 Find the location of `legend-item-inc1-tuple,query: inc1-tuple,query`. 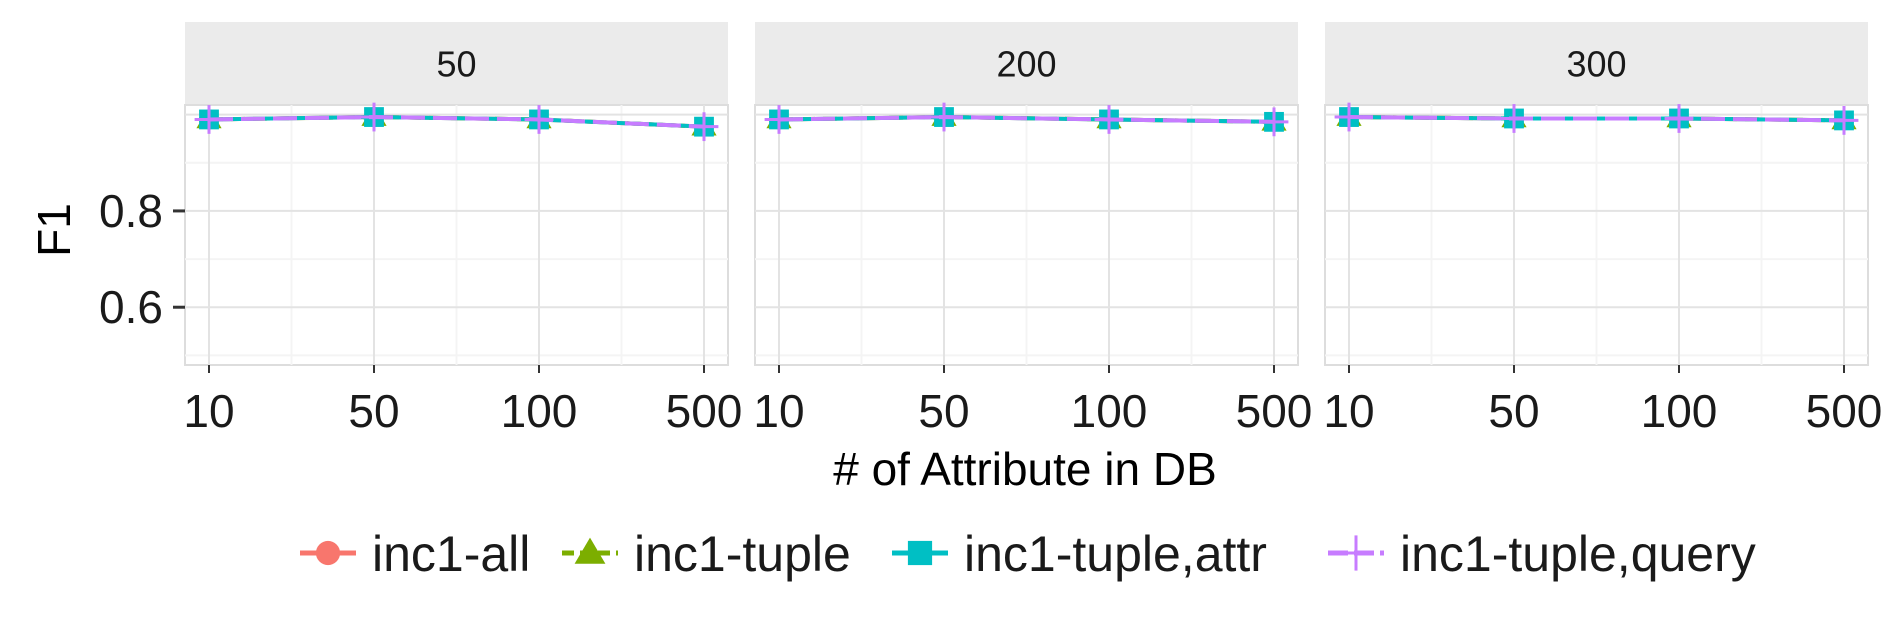

legend-item-inc1-tuple,query: inc1-tuple,query is located at coordinates (1542, 554).